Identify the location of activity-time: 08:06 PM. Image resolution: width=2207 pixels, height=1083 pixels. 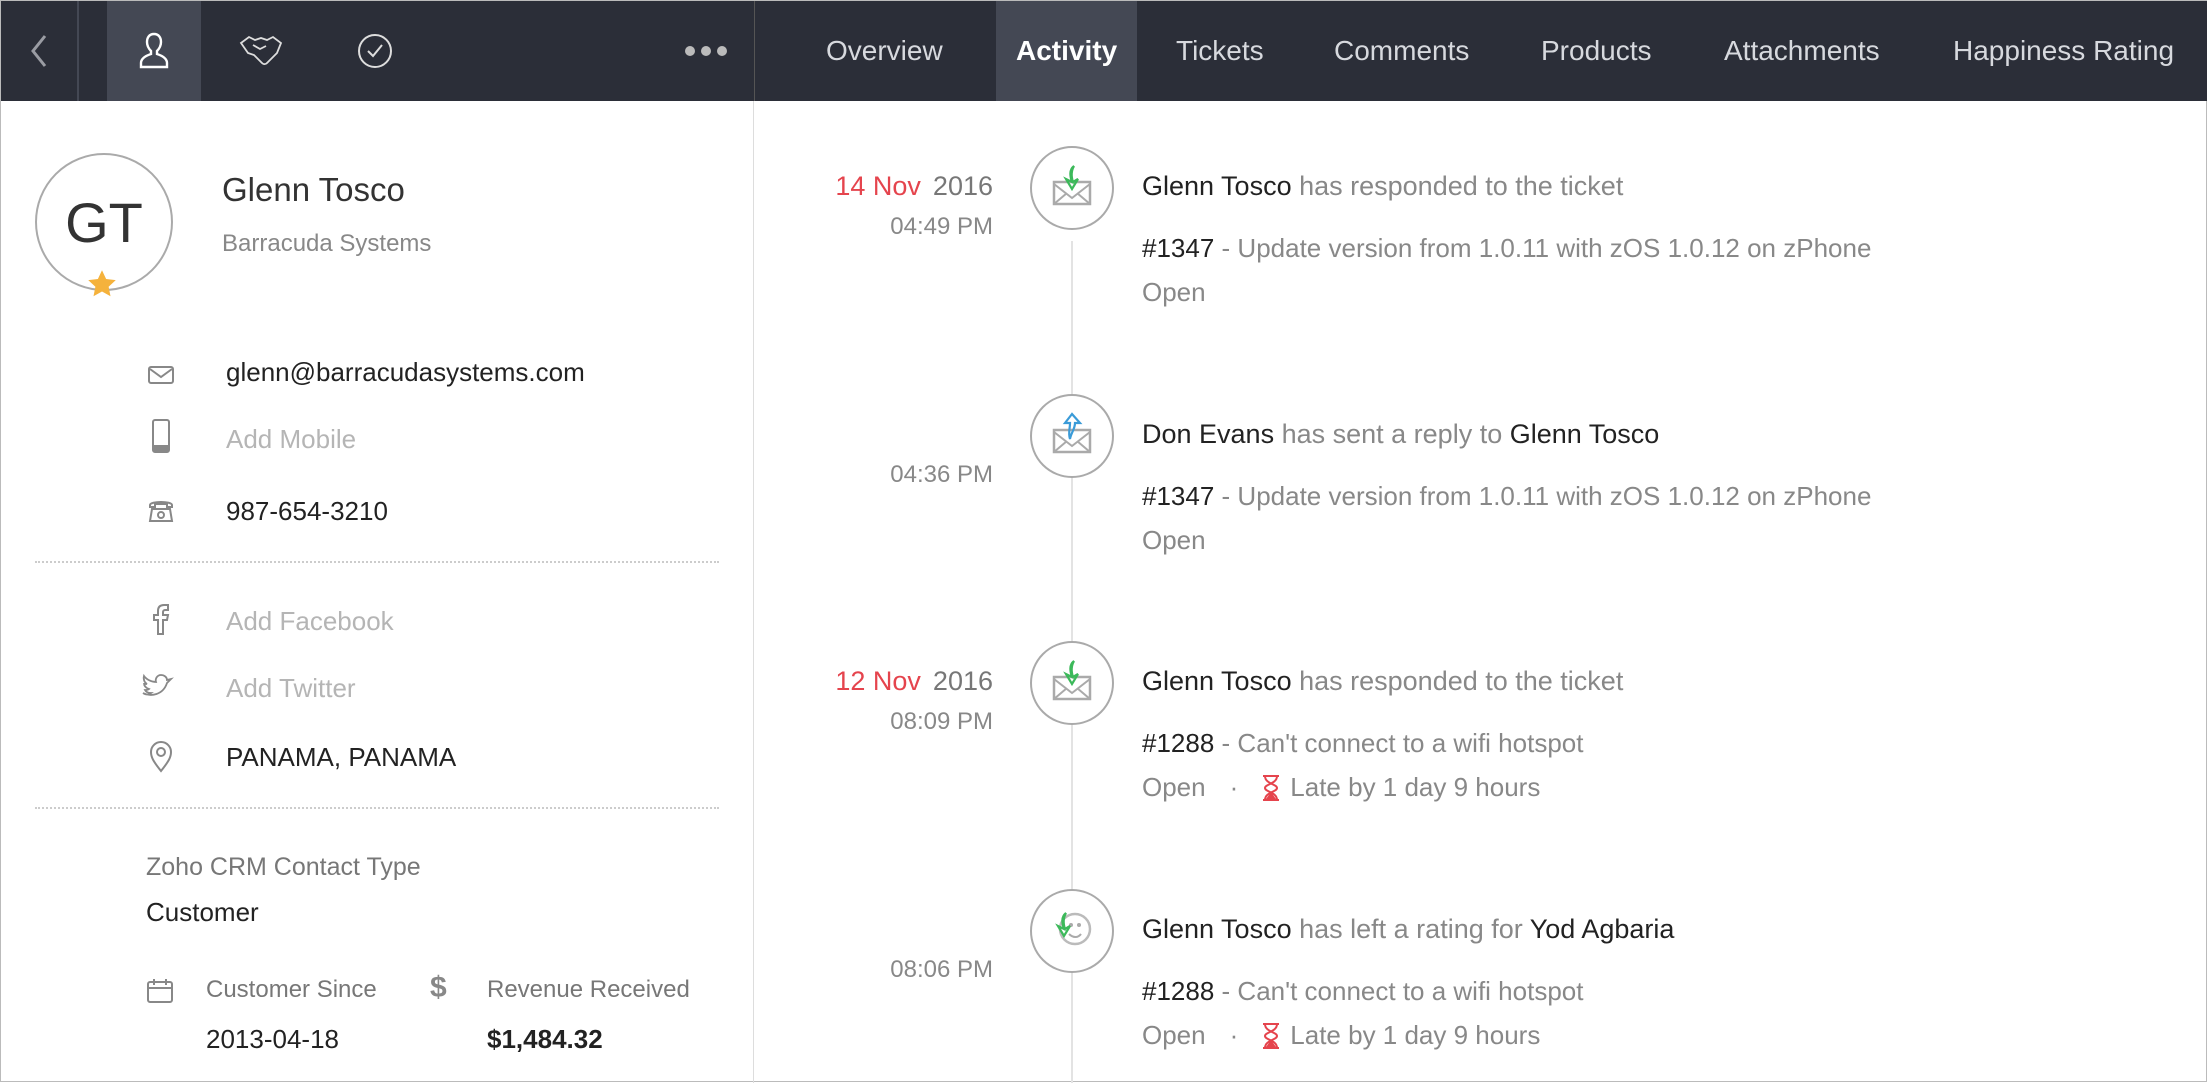
(941, 969).